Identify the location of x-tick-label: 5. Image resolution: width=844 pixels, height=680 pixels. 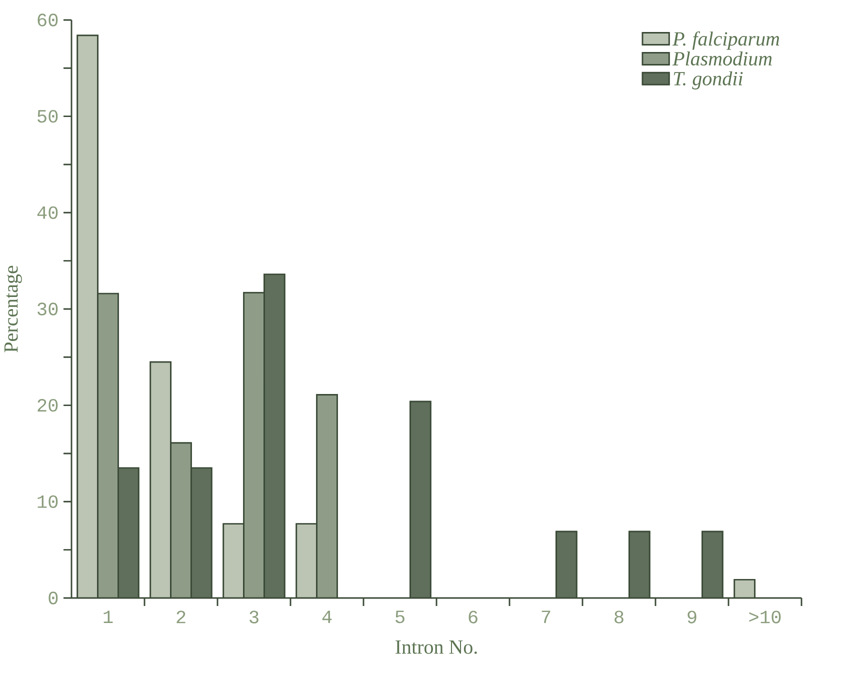
(400, 617).